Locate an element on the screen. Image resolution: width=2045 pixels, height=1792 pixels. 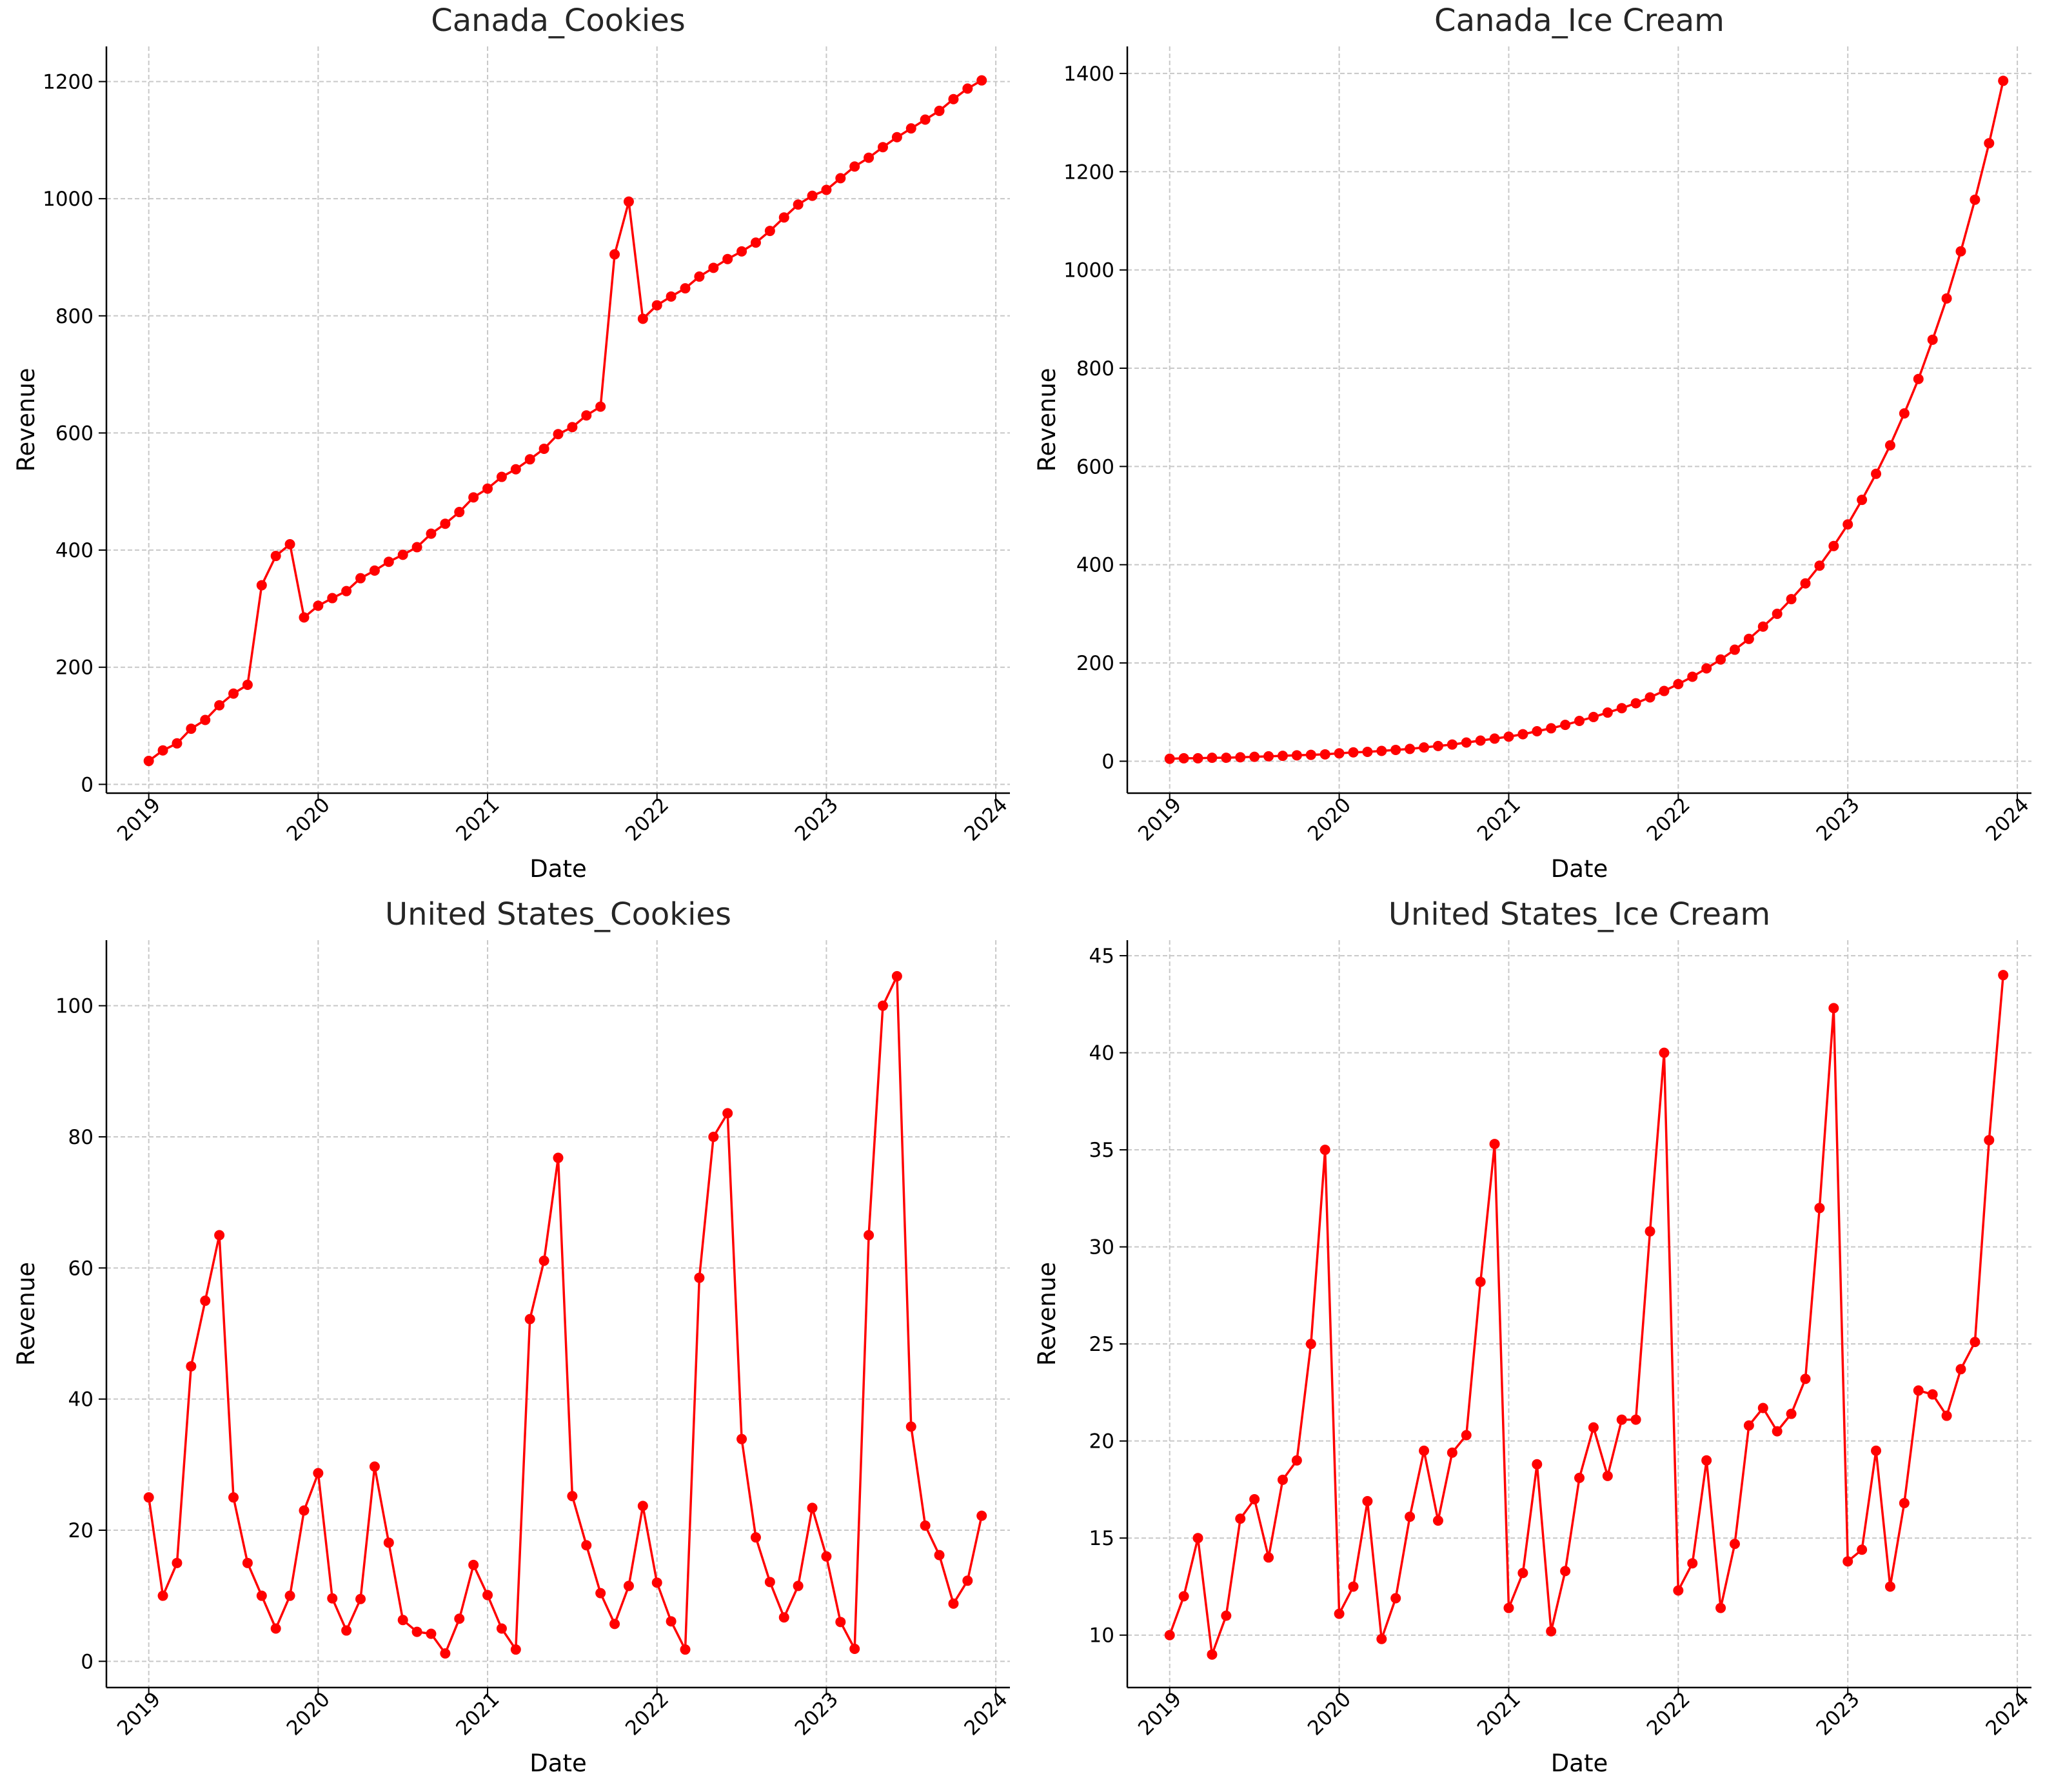
y-tick-label: 20 is located at coordinates (1101, 1441).